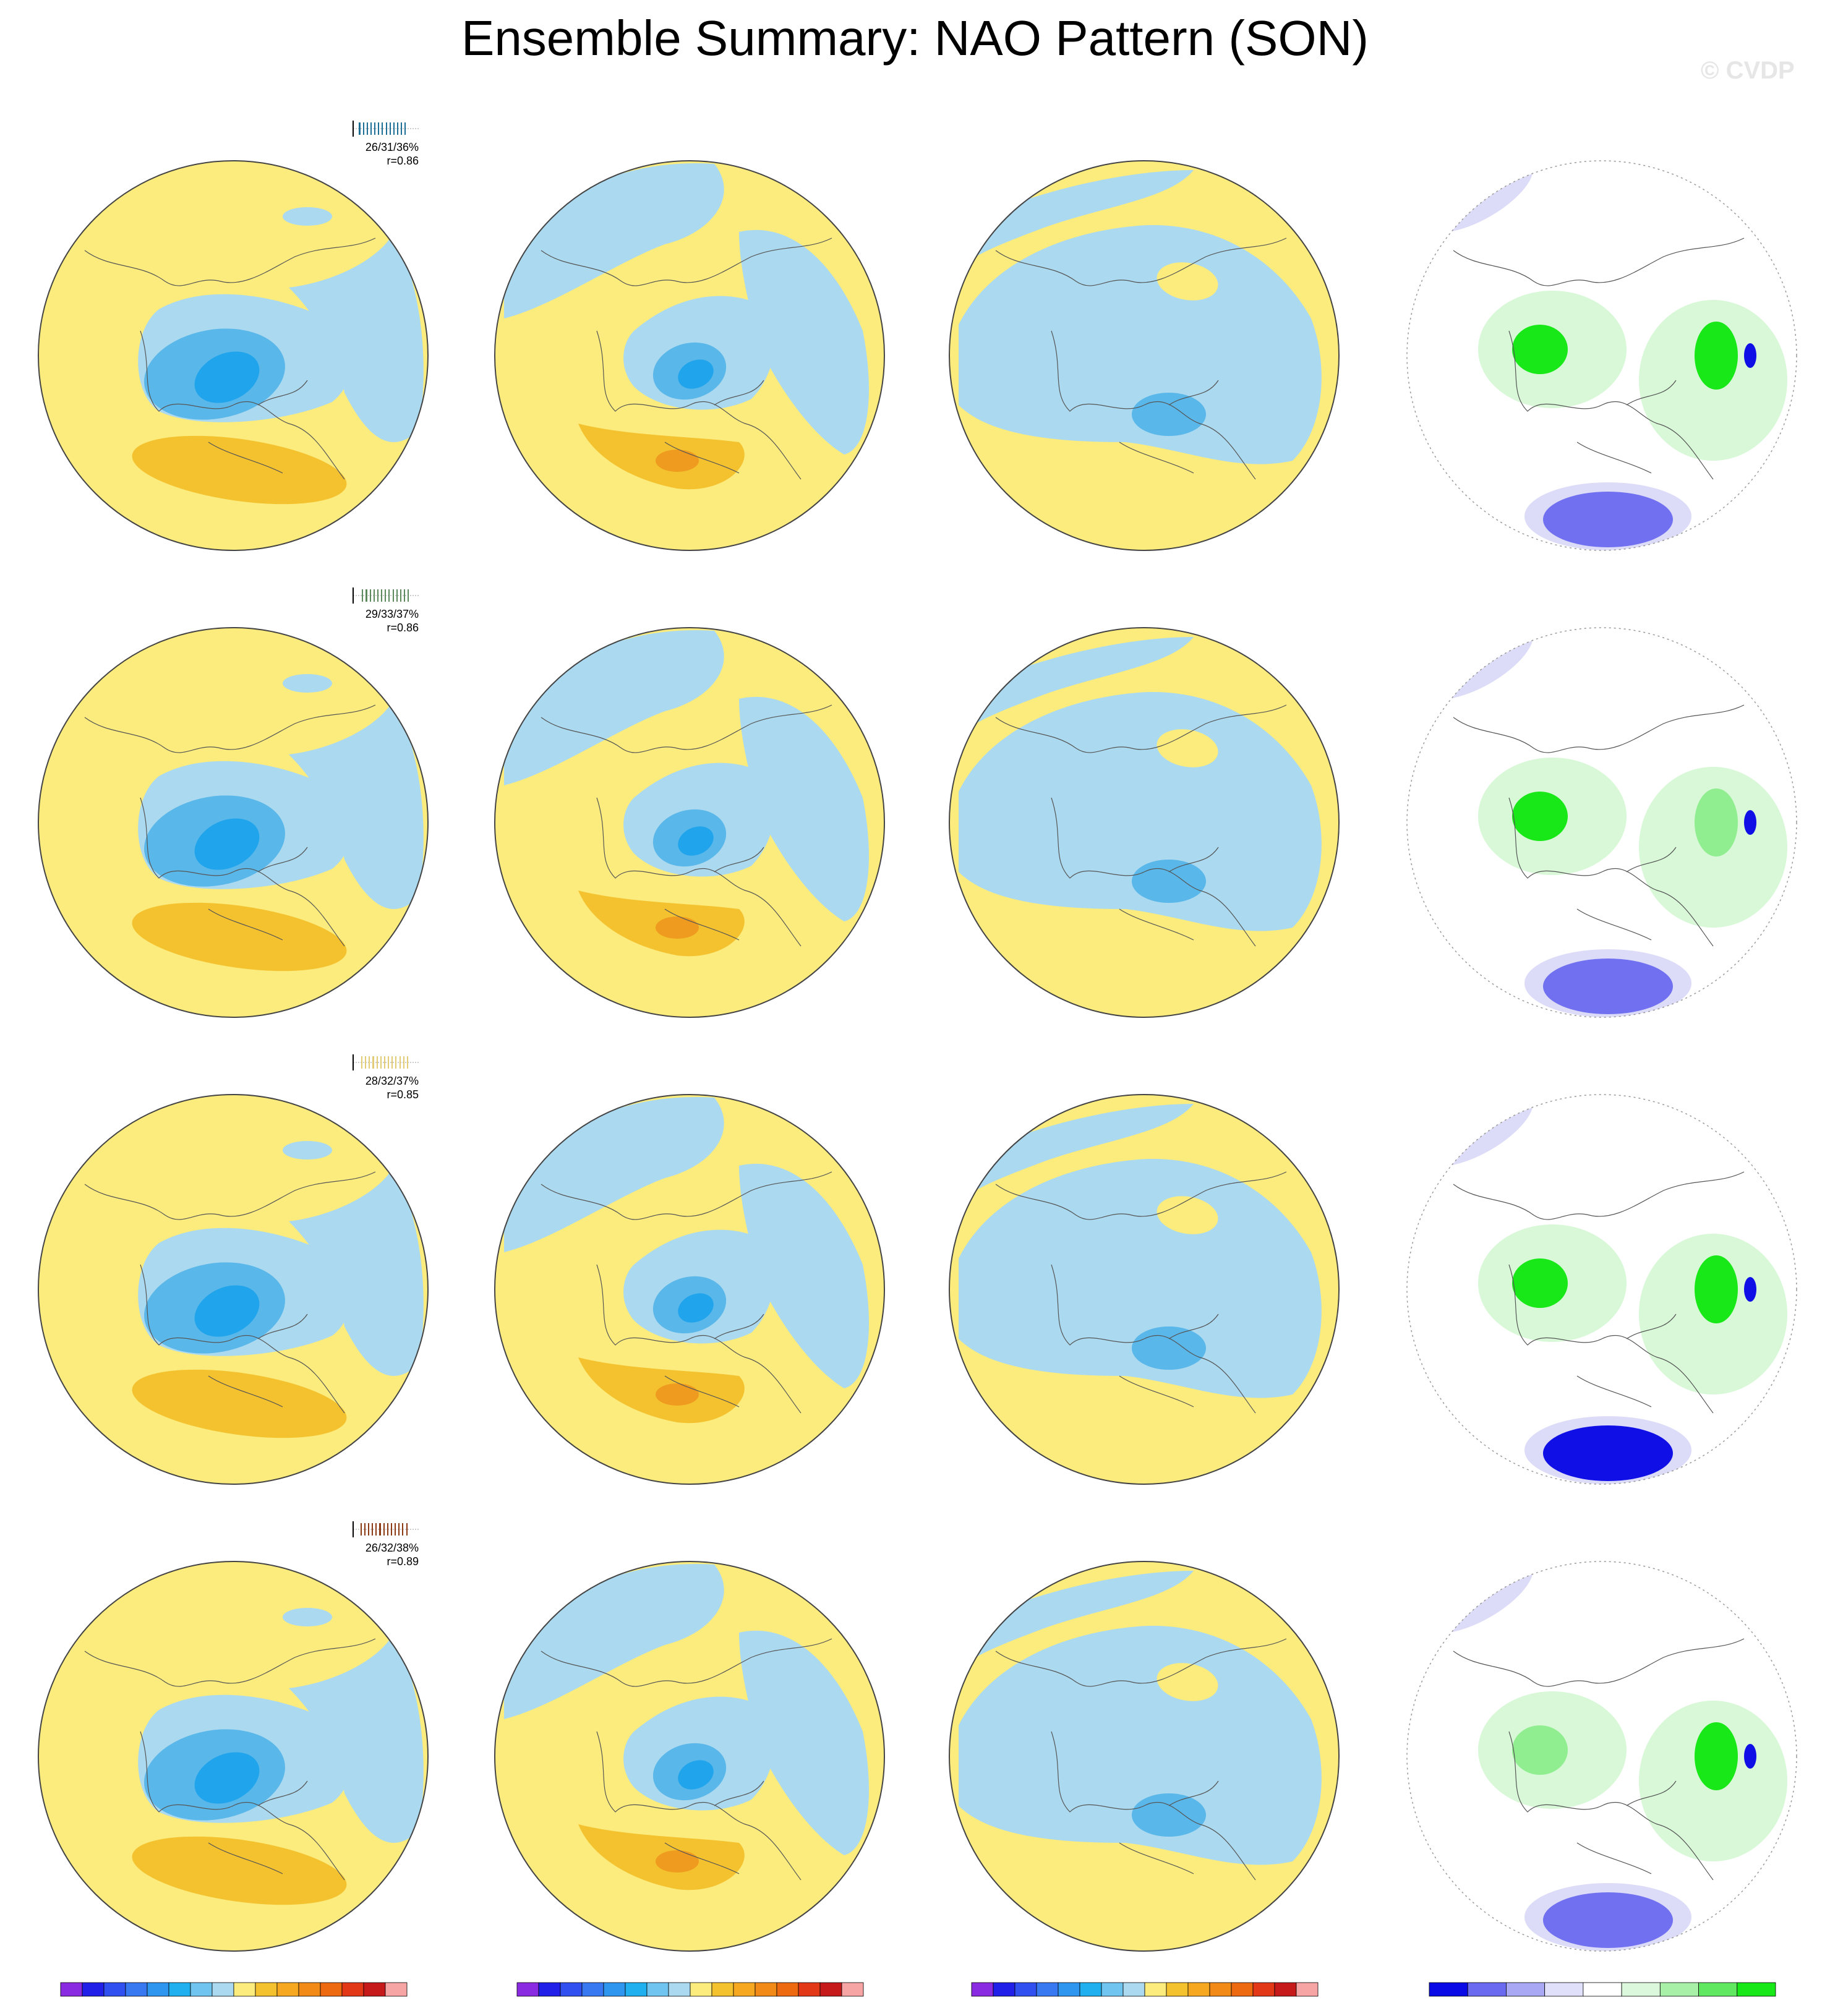  Describe the element at coordinates (1716, 1289) in the screenshot. I see `rank-high-east-core` at that location.